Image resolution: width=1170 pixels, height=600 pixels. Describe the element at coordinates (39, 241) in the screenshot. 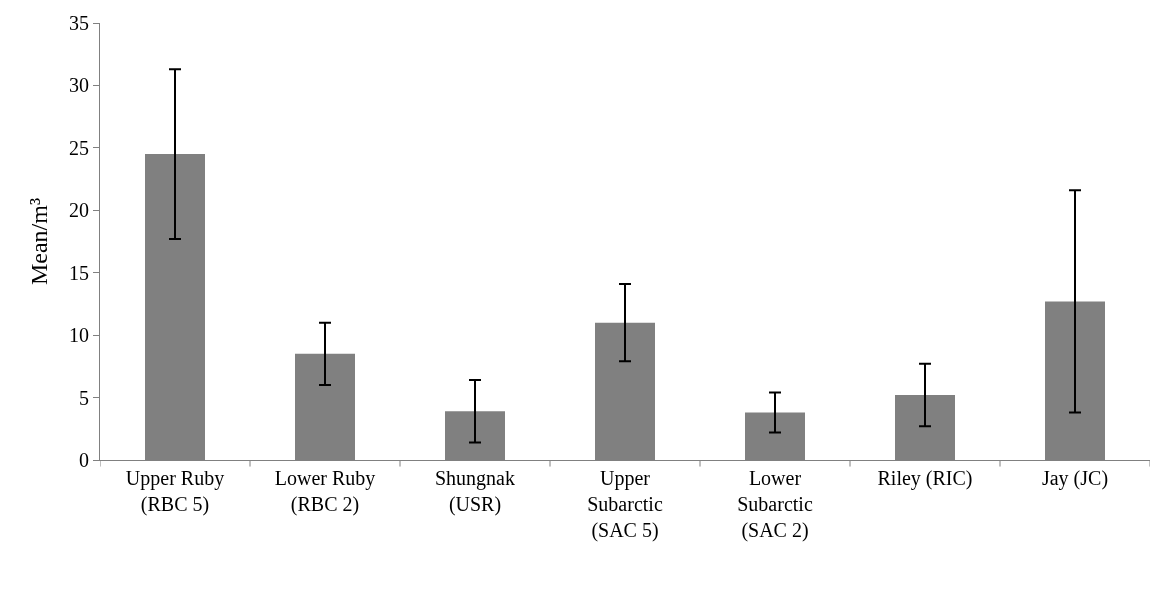

I see `y-axis-title: Mean/m³` at that location.